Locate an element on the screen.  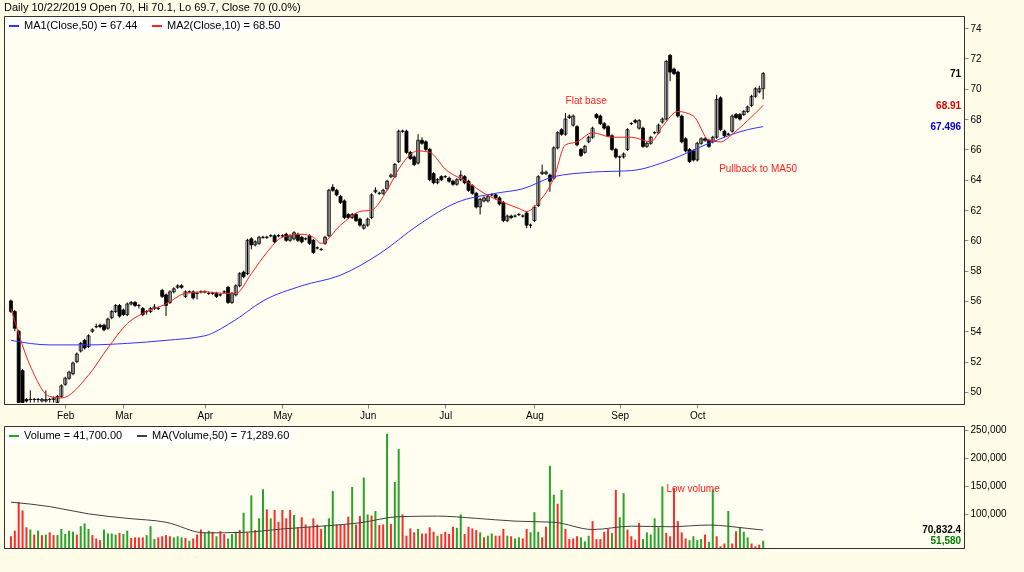
y-tick-label: 150,000 is located at coordinates (989, 486).